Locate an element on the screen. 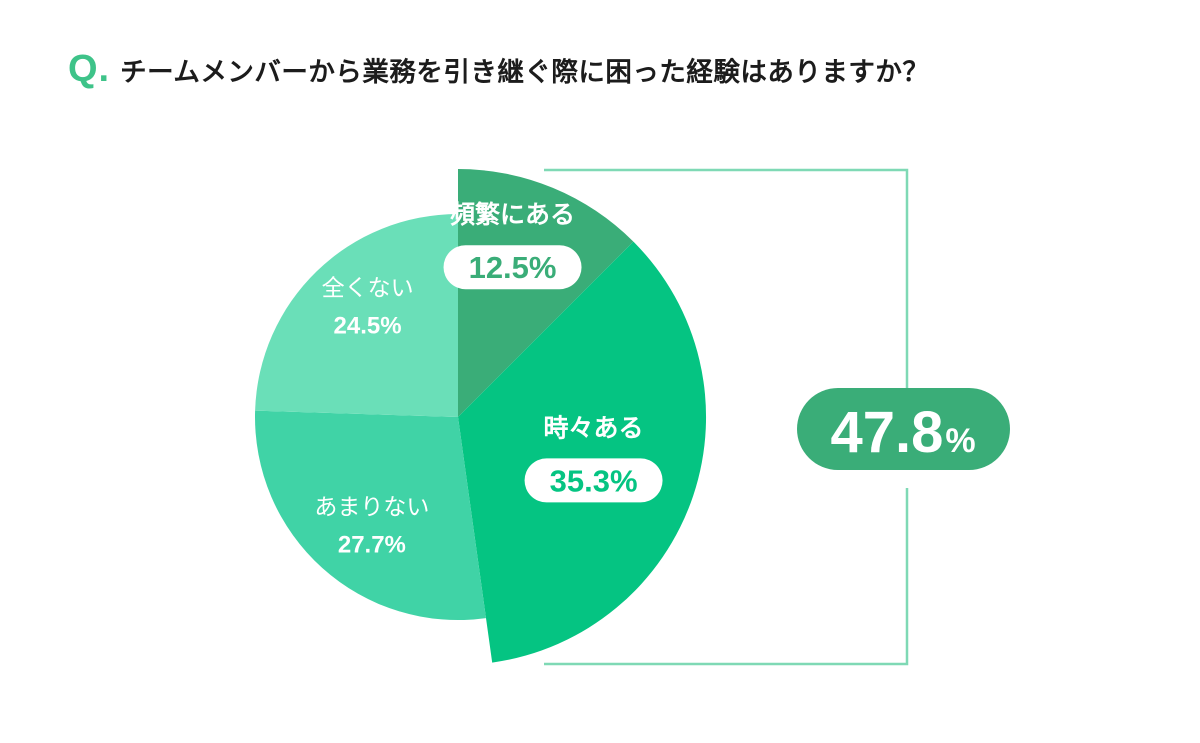 The width and height of the screenshot is (1200, 743). label-group-frequent: 頻繁にある 12.5% is located at coordinates (512, 245).